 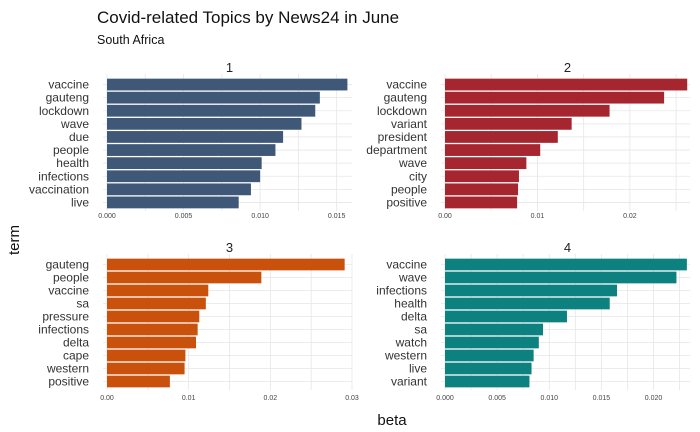 I want to click on term-label: delta, so click(x=76, y=343).